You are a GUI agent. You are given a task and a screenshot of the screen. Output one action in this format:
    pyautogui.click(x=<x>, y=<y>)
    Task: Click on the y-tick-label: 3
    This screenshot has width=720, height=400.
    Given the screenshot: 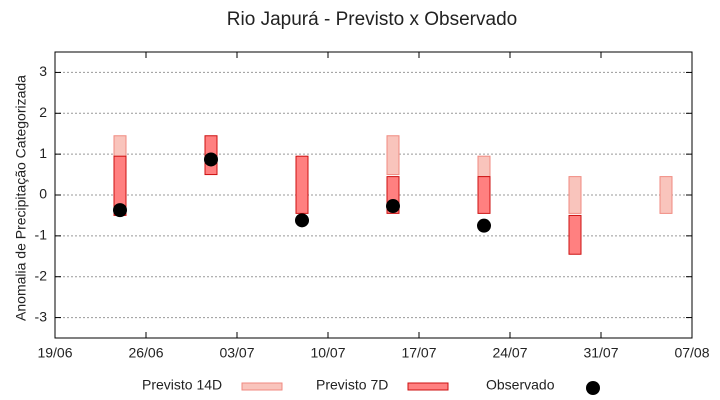 What is the action you would take?
    pyautogui.click(x=43, y=71)
    